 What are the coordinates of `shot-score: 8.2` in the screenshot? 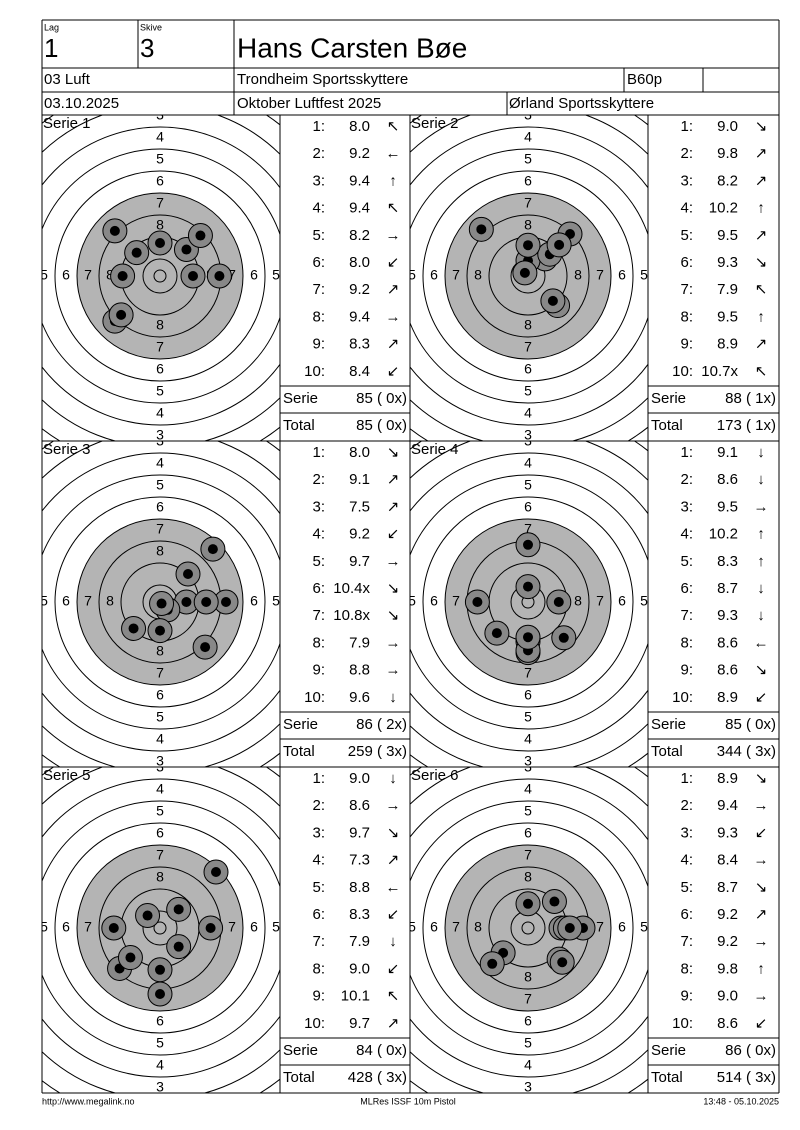 It's located at (727, 180).